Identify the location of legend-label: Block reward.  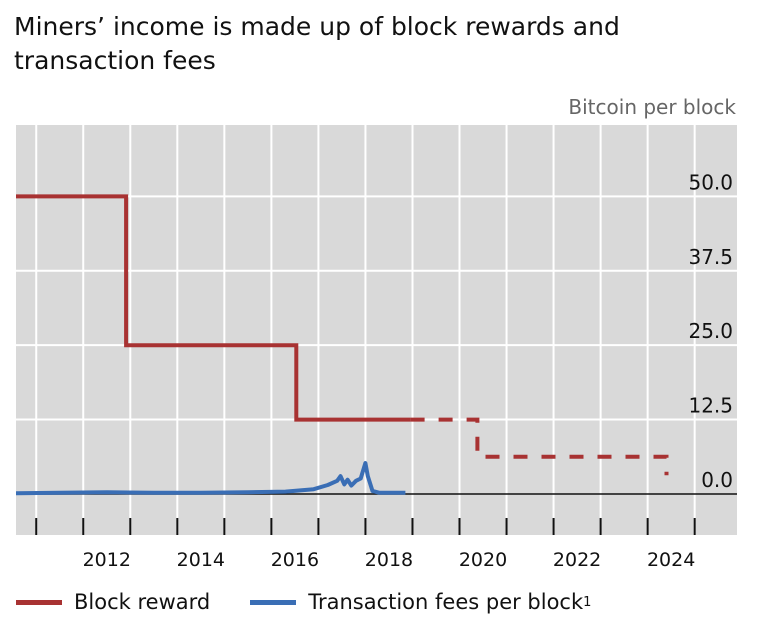
(142, 602).